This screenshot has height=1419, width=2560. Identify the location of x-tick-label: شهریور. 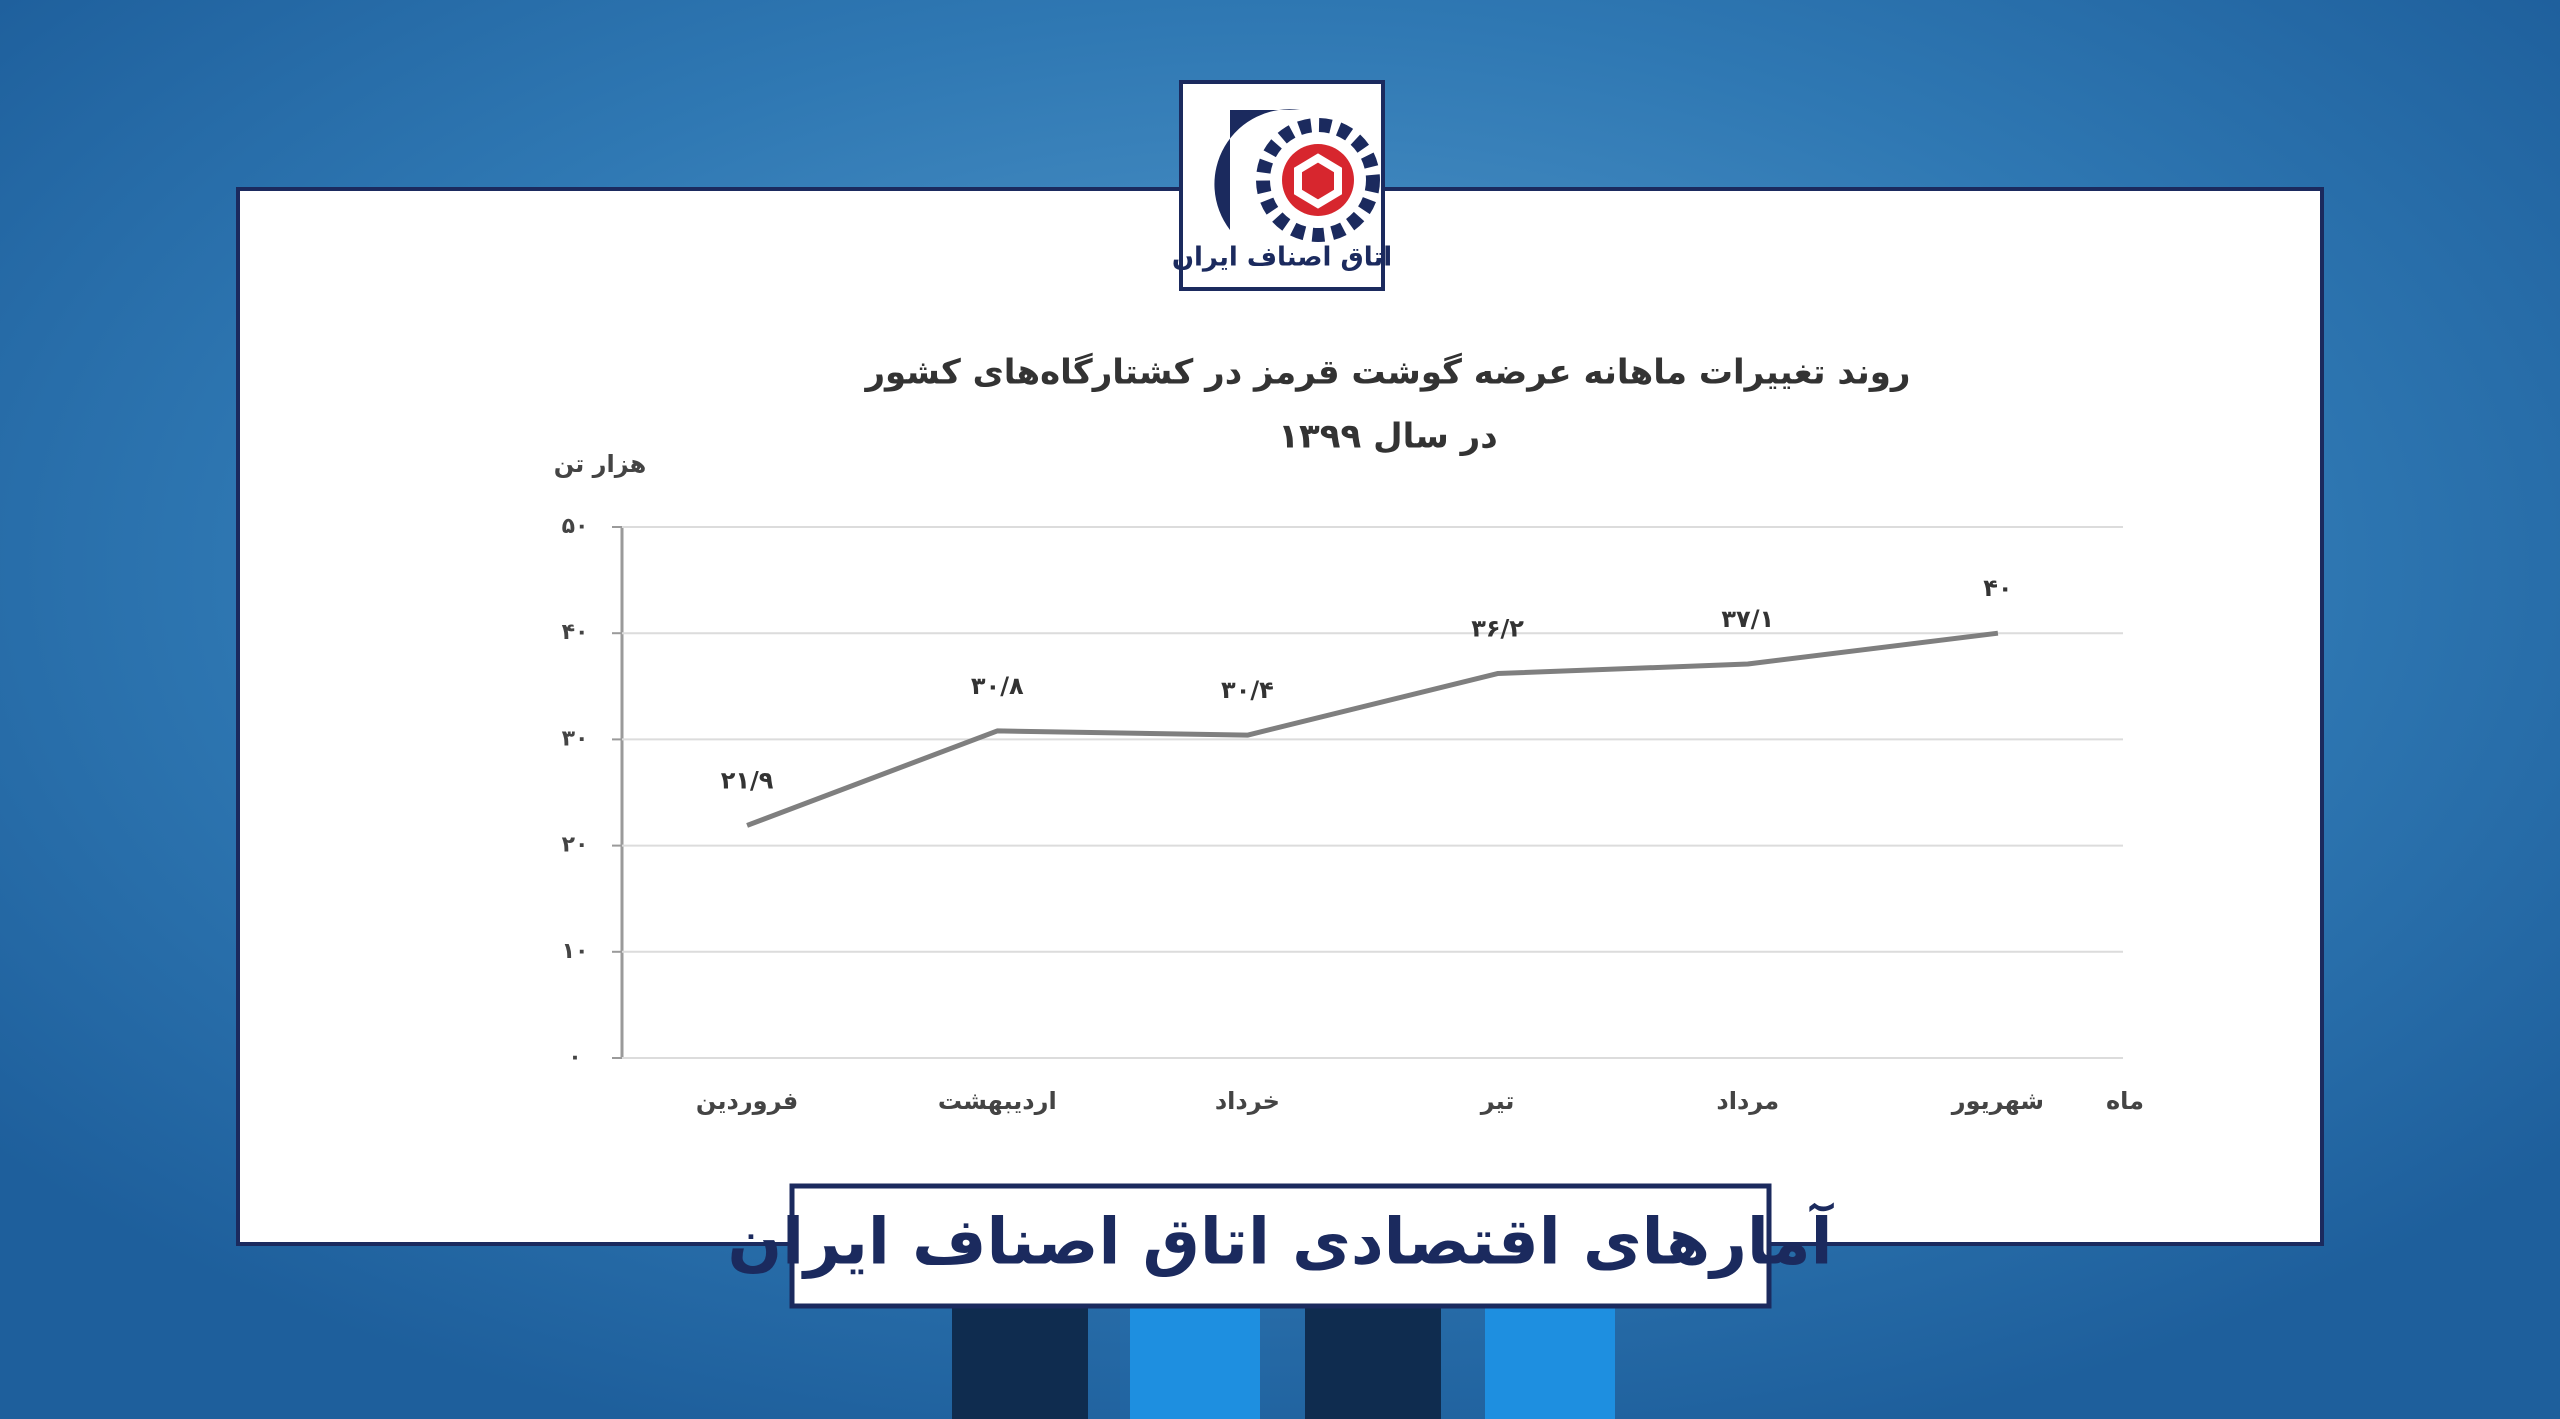
(1997, 1101).